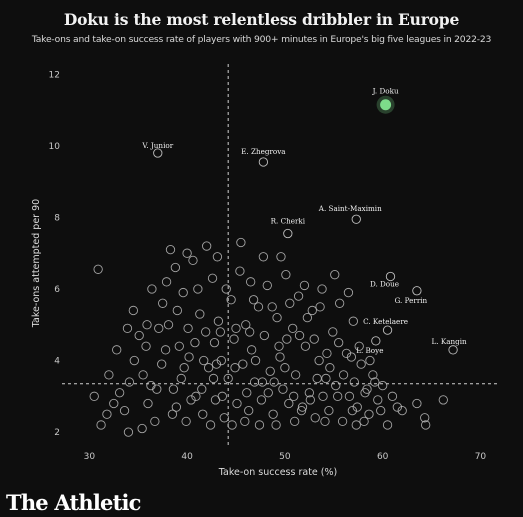 The image size is (523, 517). Describe the element at coordinates (36, 263) in the screenshot. I see `y-axis-label: Take-ons attempted per 90` at that location.